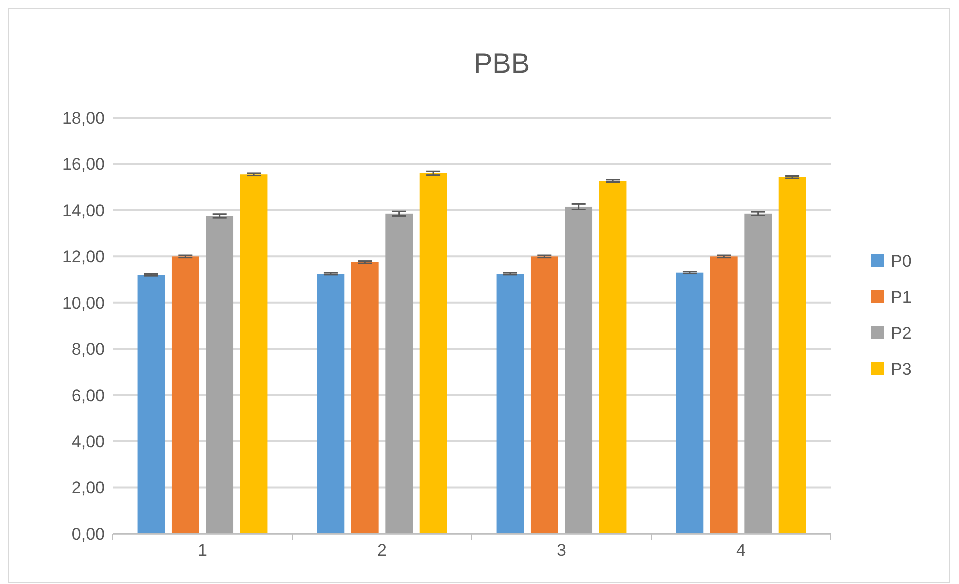 The width and height of the screenshot is (959, 584). Describe the element at coordinates (382, 550) in the screenshot. I see `x-tick-label: 2` at that location.